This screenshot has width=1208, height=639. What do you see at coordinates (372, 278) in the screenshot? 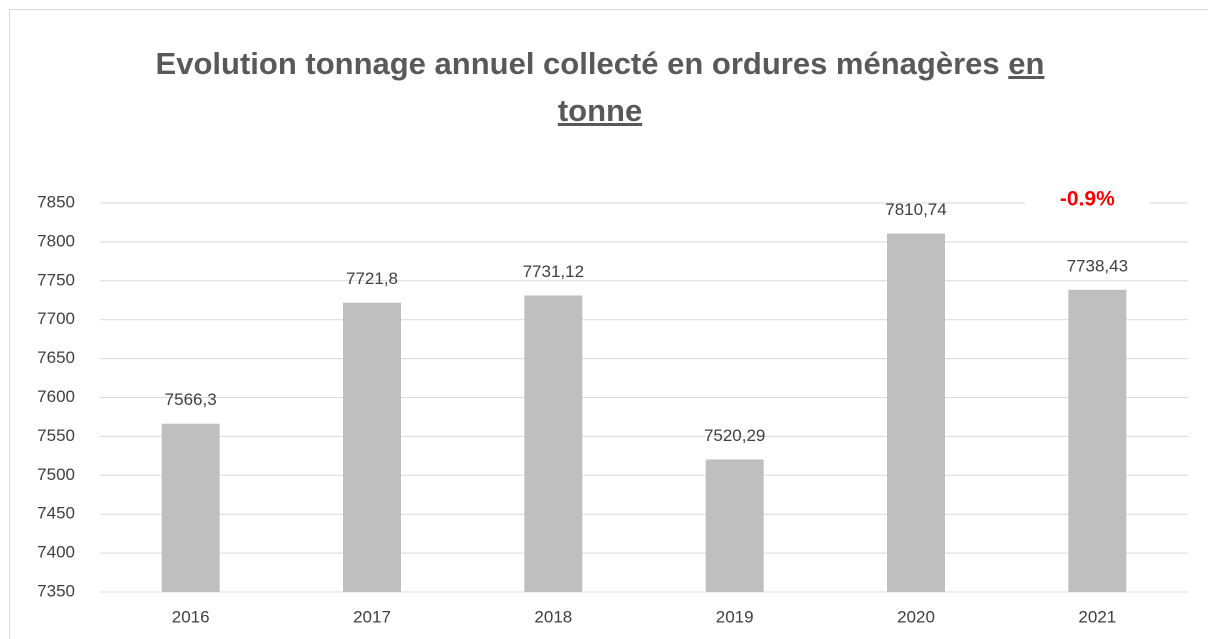
I see `value-label: 7721,8` at bounding box center [372, 278].